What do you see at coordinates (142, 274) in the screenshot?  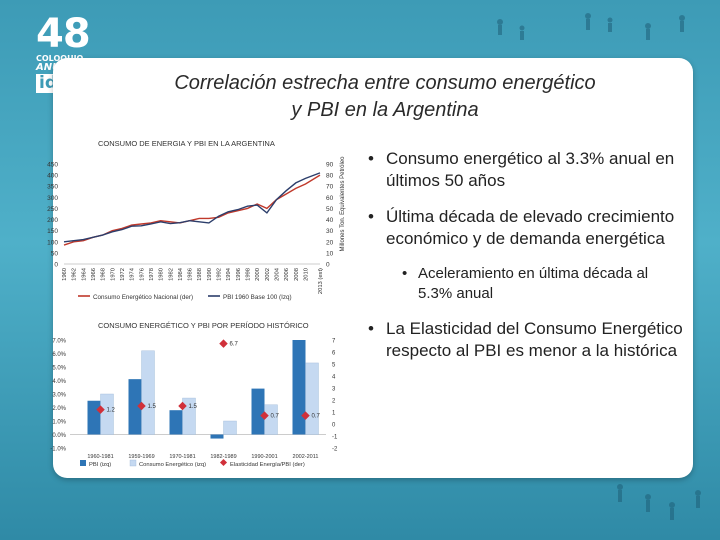 I see `x-tick-label: 1976` at bounding box center [142, 274].